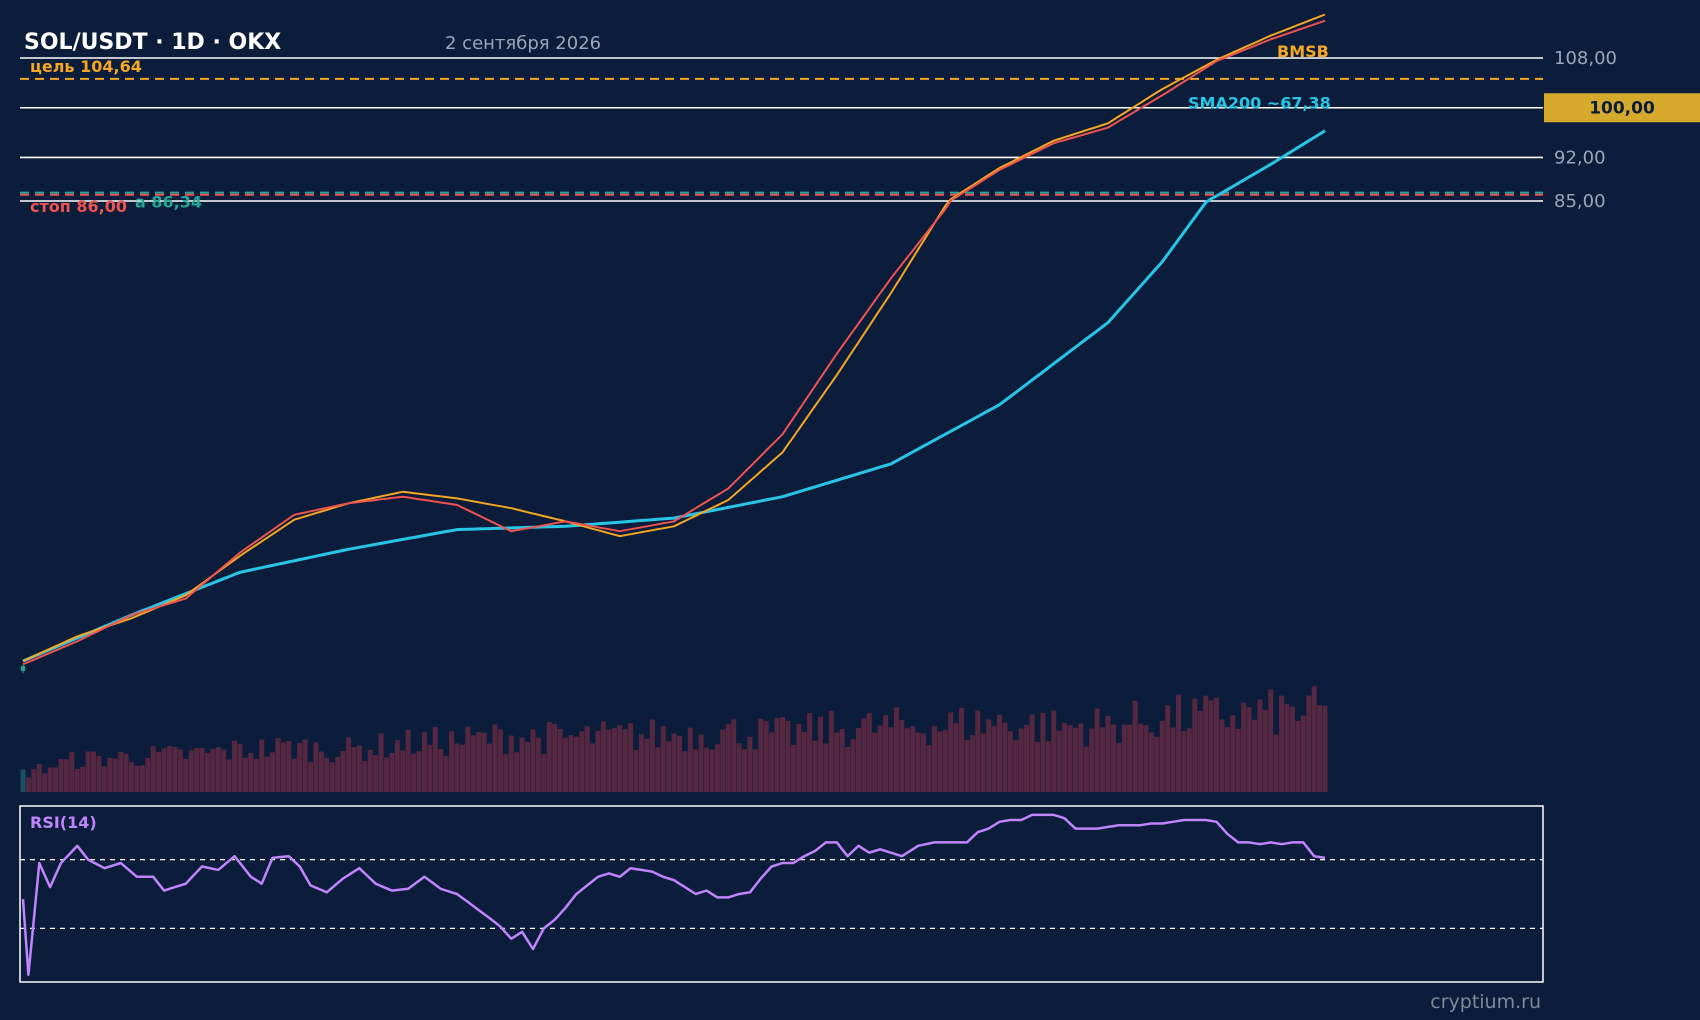 The width and height of the screenshot is (1700, 1020). I want to click on current-price-label: 100,00, so click(1622, 109).